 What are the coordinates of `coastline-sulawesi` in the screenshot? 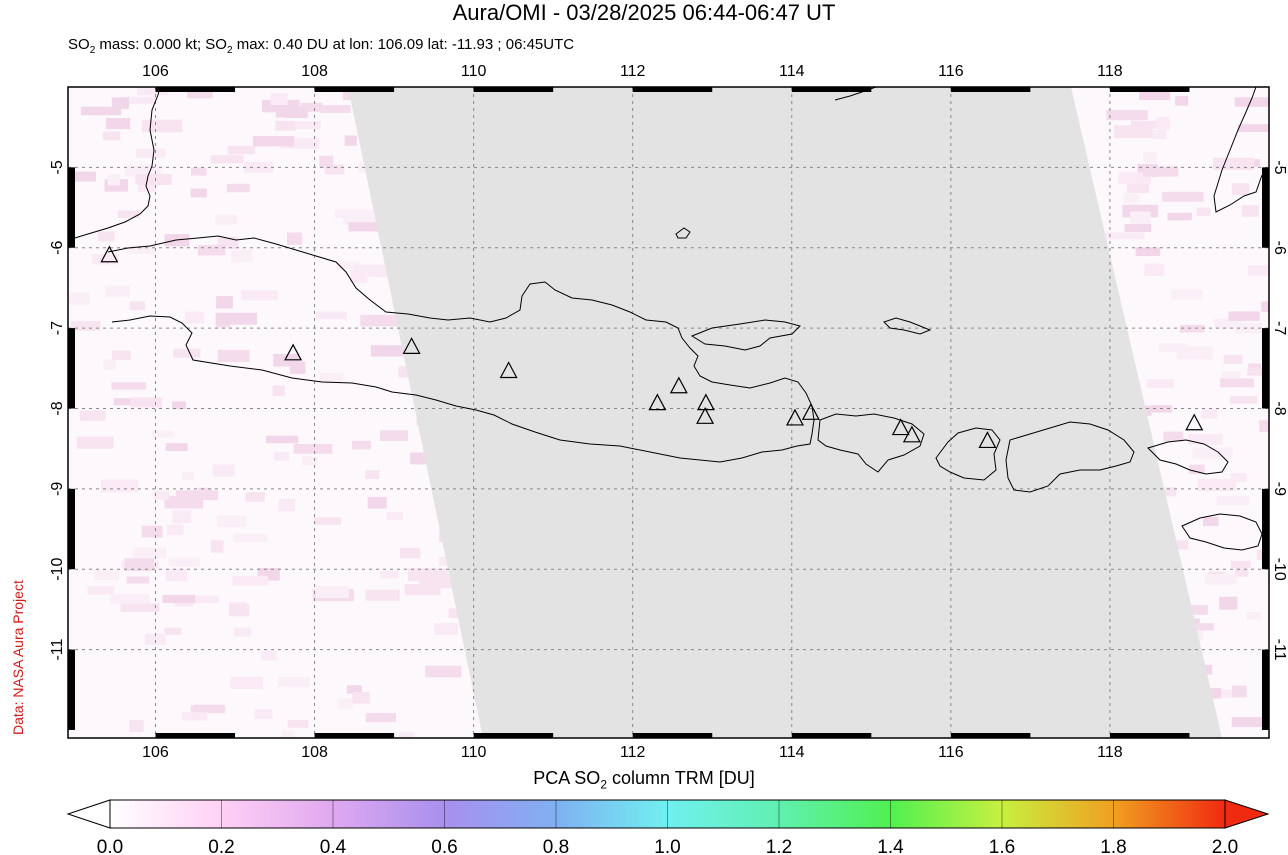 It's located at (1238, 150).